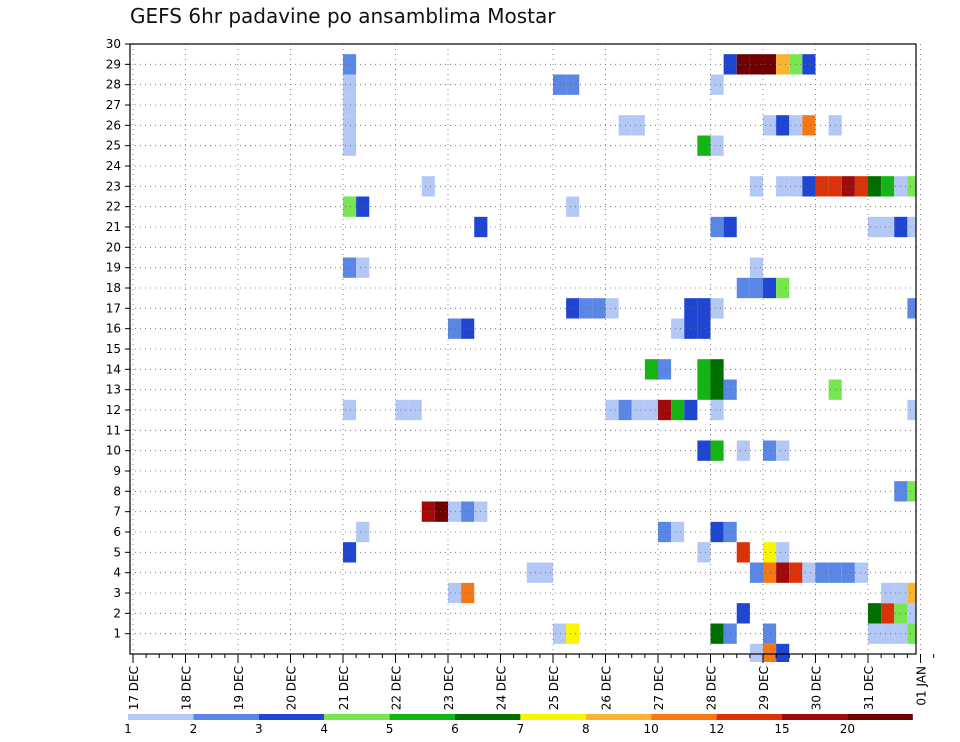 The image size is (960, 742). What do you see at coordinates (518, 725) in the screenshot?
I see `colorbar: 1 2 3 4 5 6 7 8 10 12 15 20` at bounding box center [518, 725].